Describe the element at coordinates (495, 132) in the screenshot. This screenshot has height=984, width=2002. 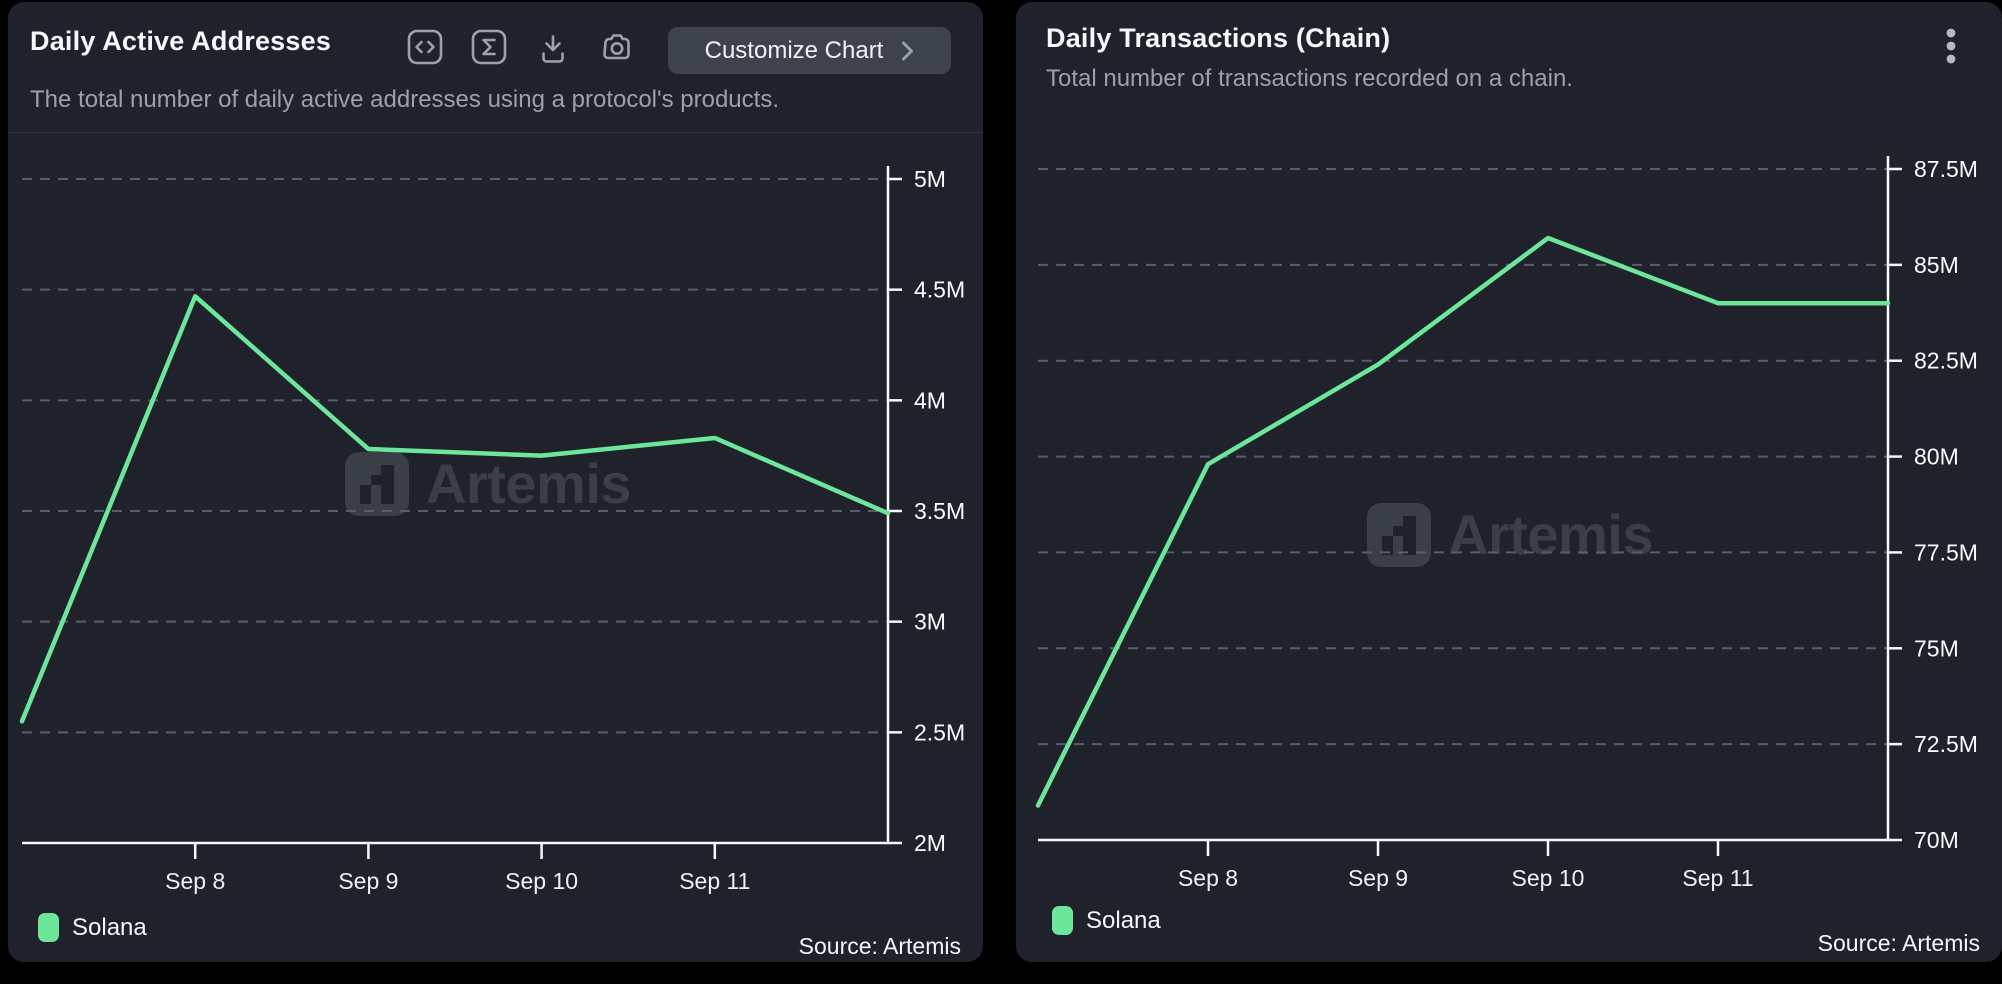
I see `header-divider` at that location.